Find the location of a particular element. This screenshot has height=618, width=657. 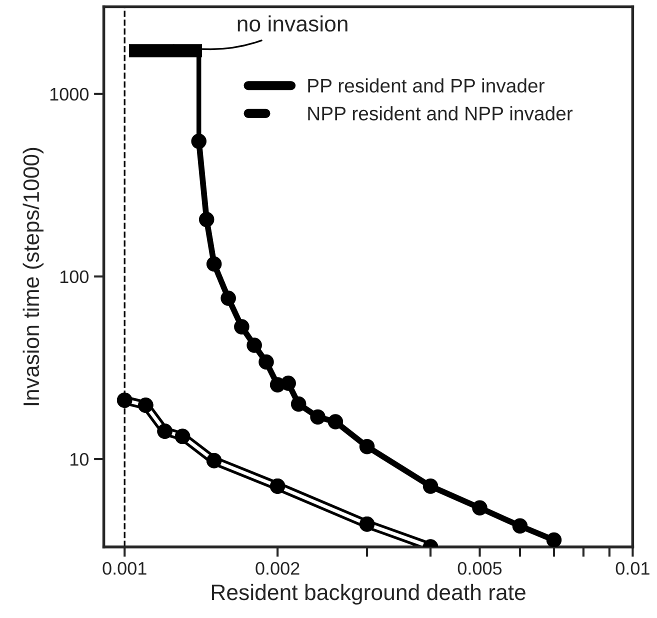

x-tick-label: 0.01 is located at coordinates (633, 568).